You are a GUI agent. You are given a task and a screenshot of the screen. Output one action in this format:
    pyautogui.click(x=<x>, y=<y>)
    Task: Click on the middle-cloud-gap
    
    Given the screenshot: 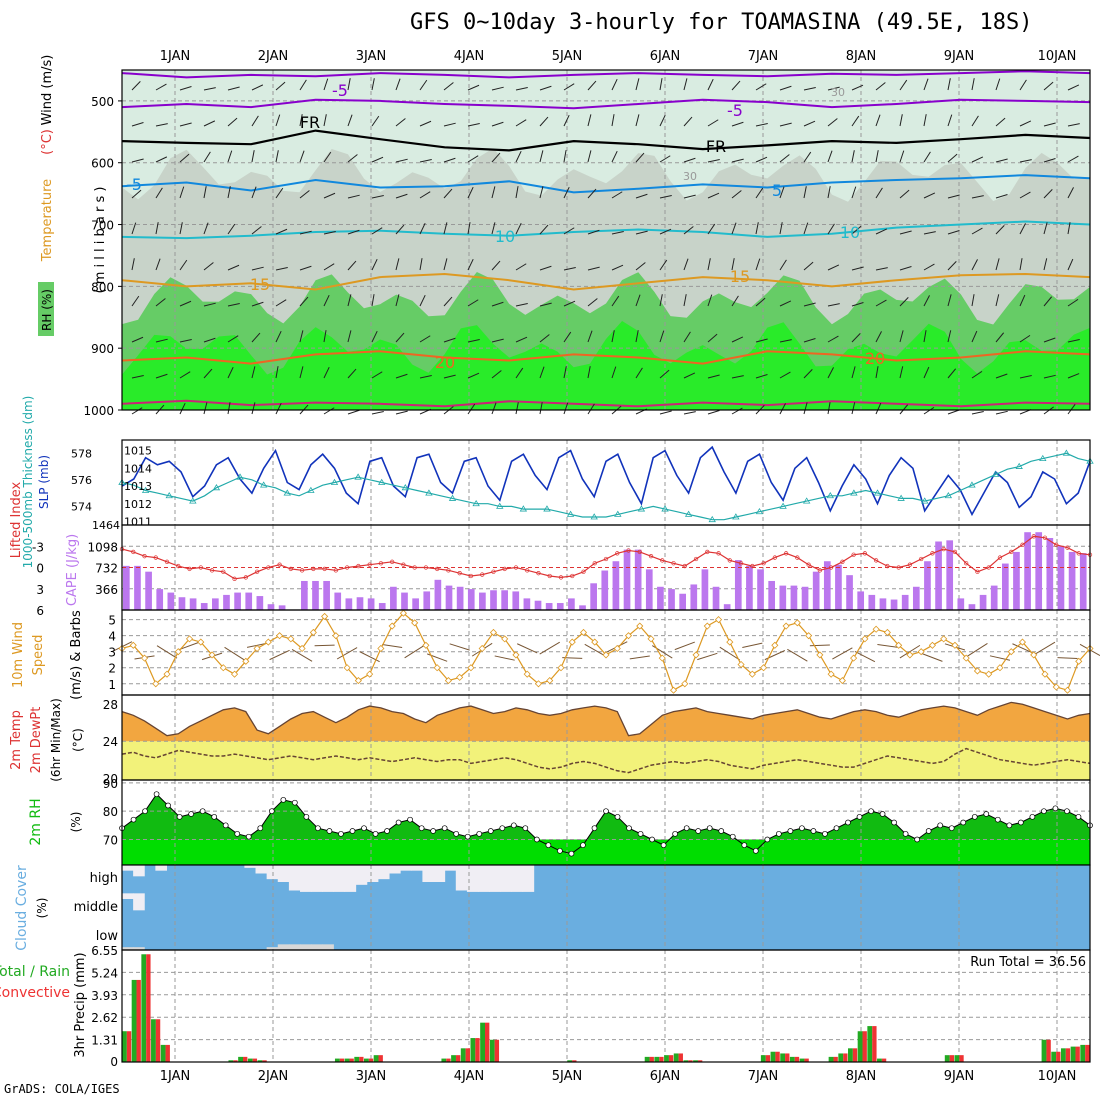 What is the action you would take?
    pyautogui.click(x=128, y=896)
    